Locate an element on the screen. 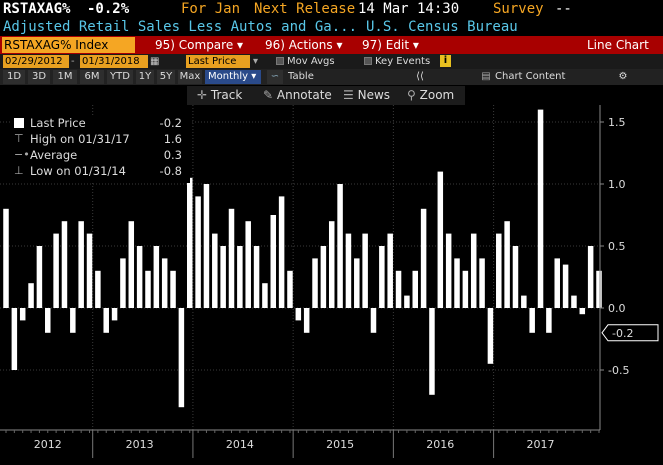 This screenshot has height=465, width=663. range-6m-button: 6M is located at coordinates (92, 77).